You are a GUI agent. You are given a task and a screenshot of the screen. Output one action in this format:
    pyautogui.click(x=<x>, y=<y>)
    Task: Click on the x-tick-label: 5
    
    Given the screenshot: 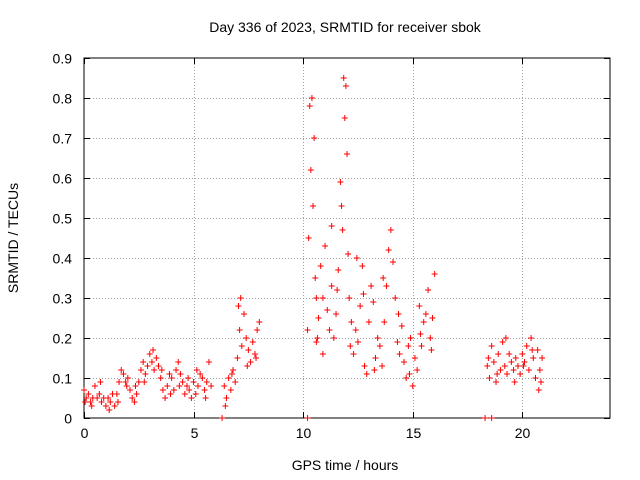 What is the action you would take?
    pyautogui.click(x=195, y=433)
    